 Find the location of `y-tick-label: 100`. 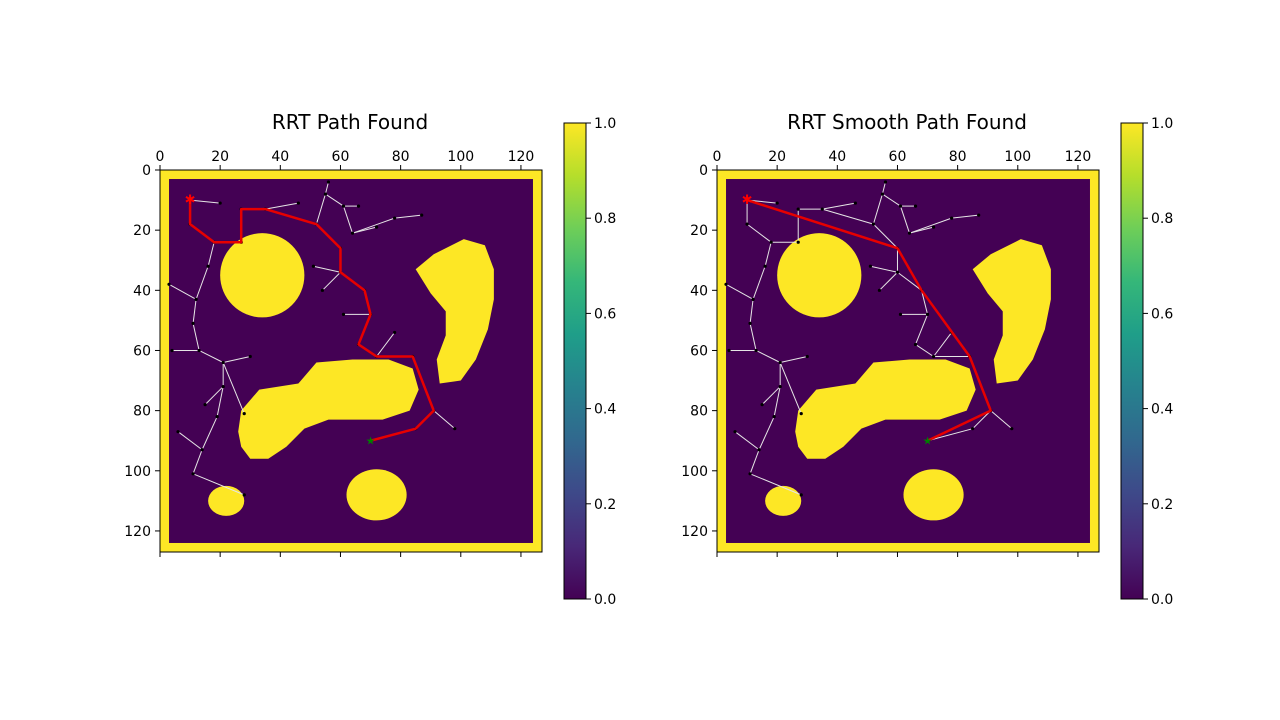

y-tick-label: 100 is located at coordinates (694, 472).